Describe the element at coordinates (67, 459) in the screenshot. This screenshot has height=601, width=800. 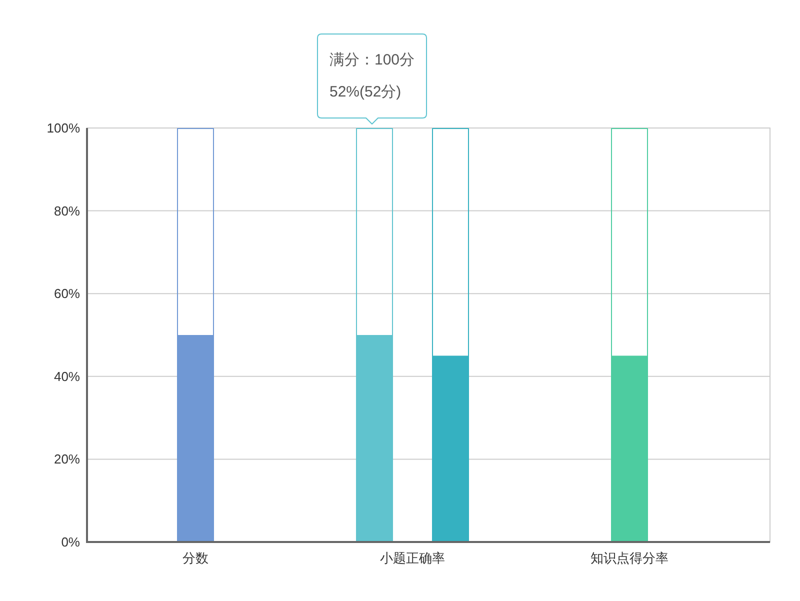
I see `y-tick-label: 20%` at that location.